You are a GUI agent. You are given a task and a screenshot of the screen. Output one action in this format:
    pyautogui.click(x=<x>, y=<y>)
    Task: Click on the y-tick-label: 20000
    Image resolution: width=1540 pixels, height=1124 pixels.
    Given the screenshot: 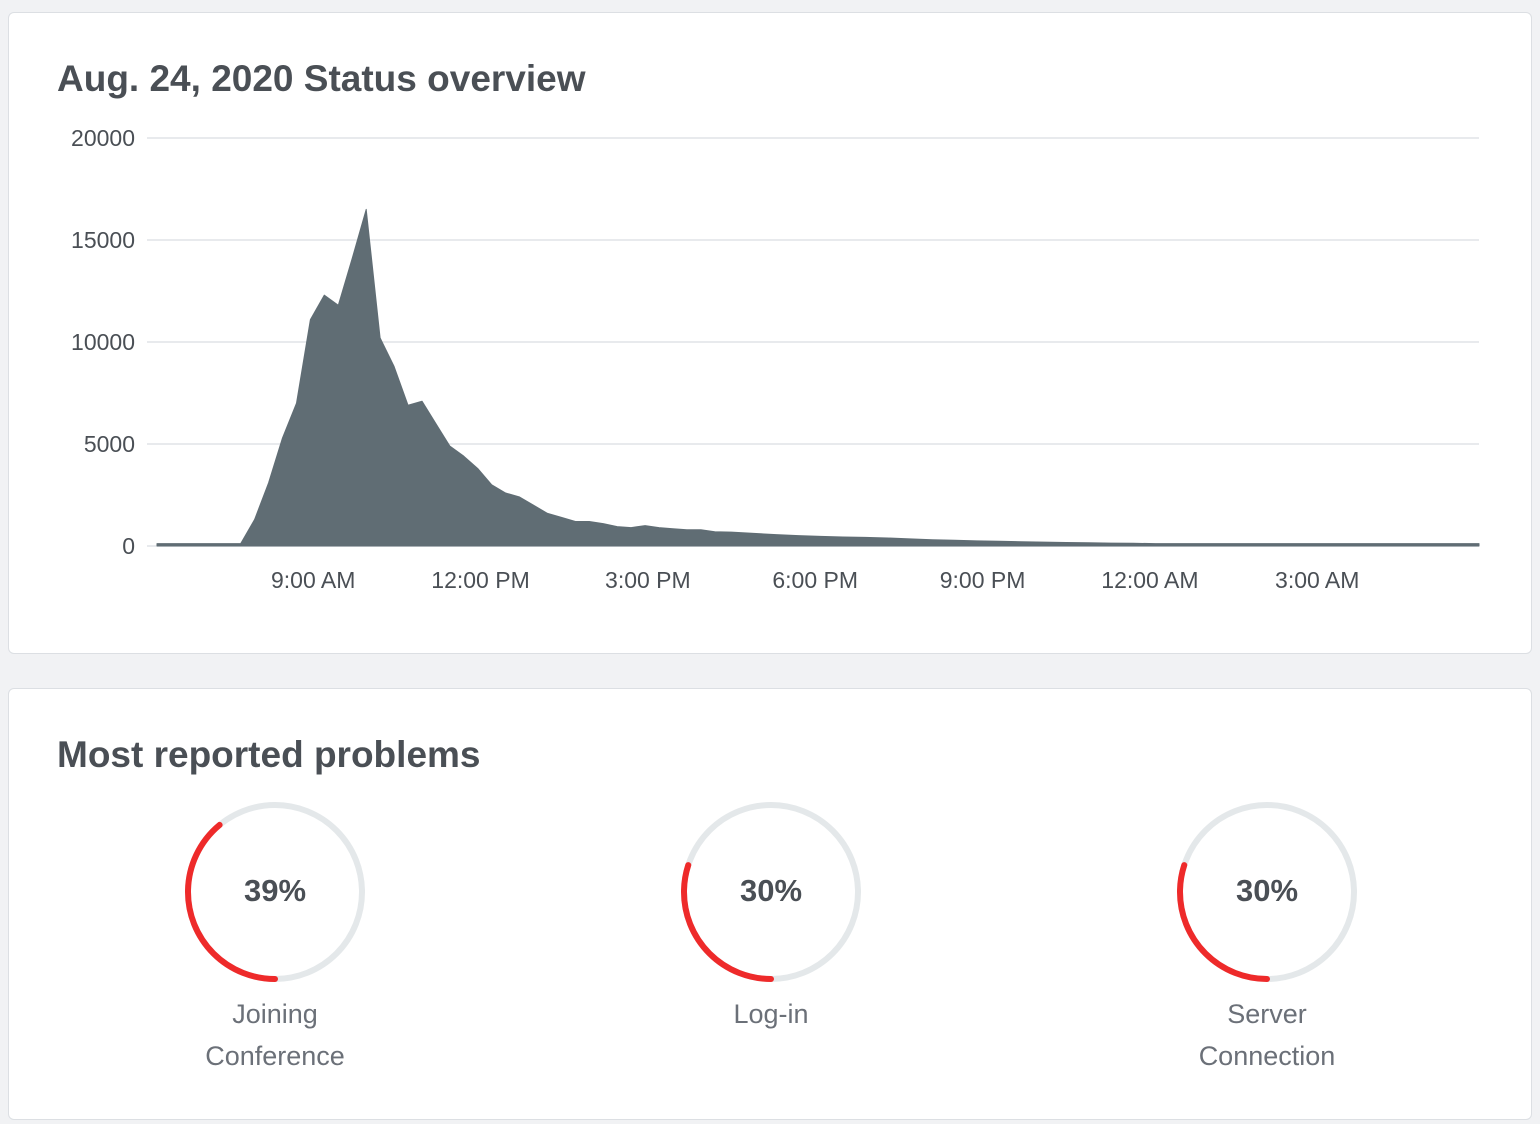 What is the action you would take?
    pyautogui.click(x=103, y=138)
    